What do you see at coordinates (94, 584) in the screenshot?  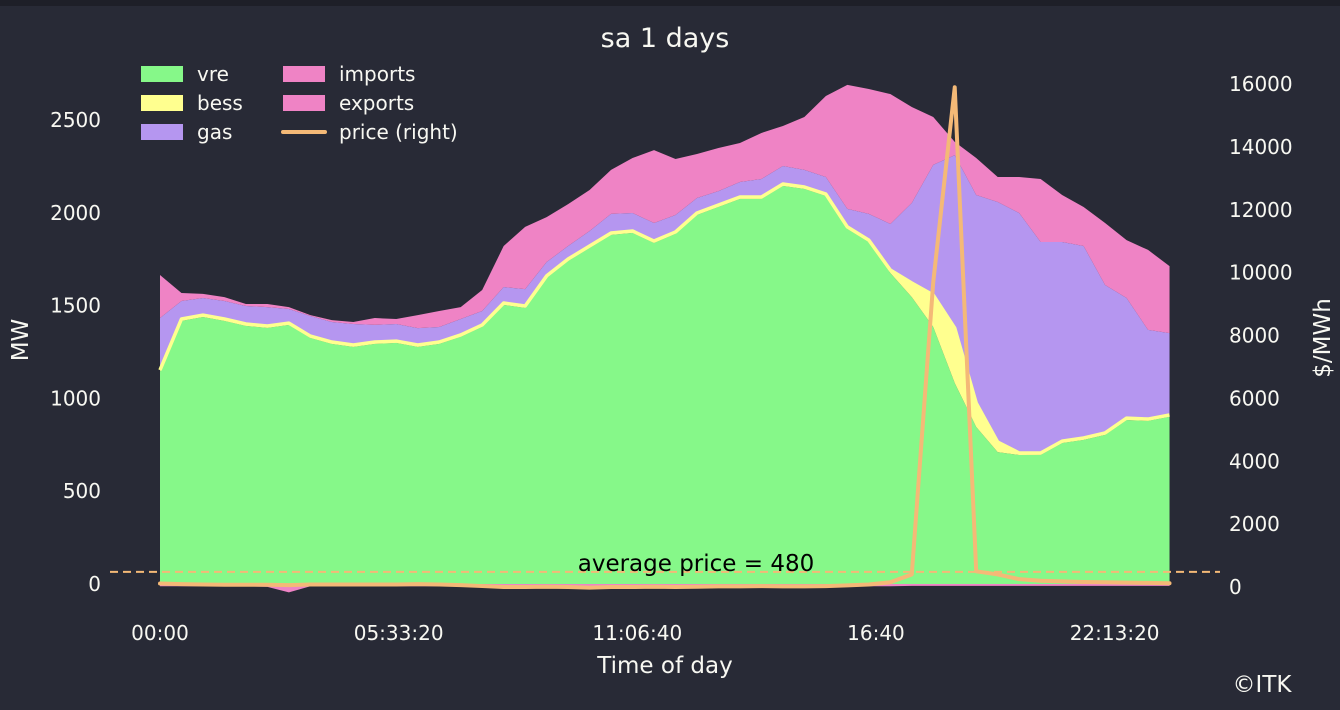 I see `y-tick-label: 0` at bounding box center [94, 584].